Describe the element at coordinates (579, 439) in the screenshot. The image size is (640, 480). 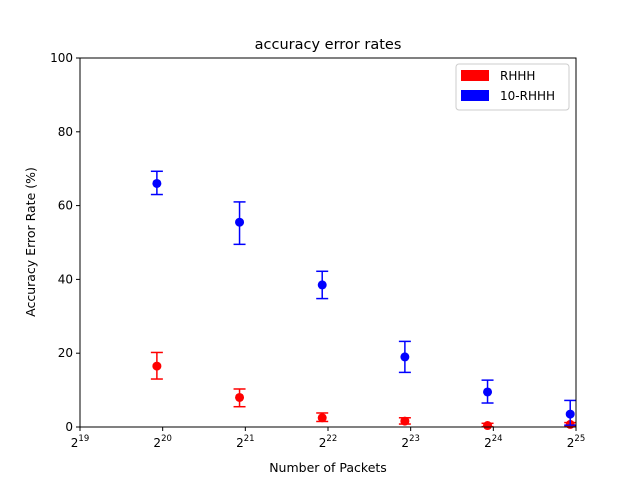
I see `x-tick-exponent: 25` at that location.